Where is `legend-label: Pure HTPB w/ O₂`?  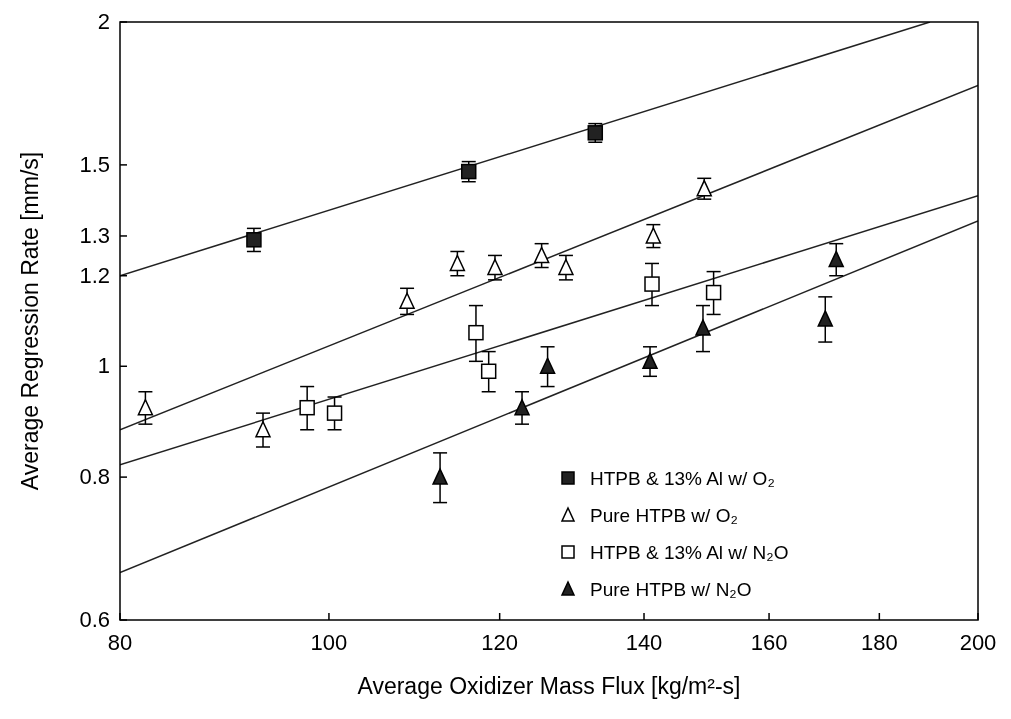 legend-label: Pure HTPB w/ O₂ is located at coordinates (664, 515).